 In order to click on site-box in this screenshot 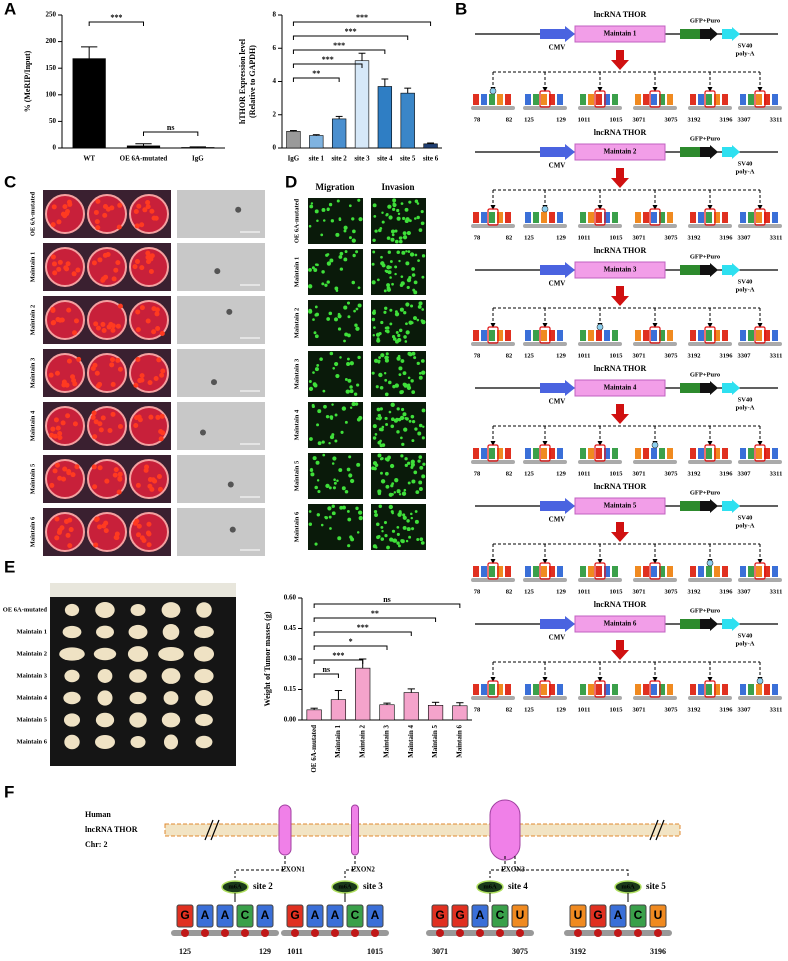, I will do `click(760, 335)`.